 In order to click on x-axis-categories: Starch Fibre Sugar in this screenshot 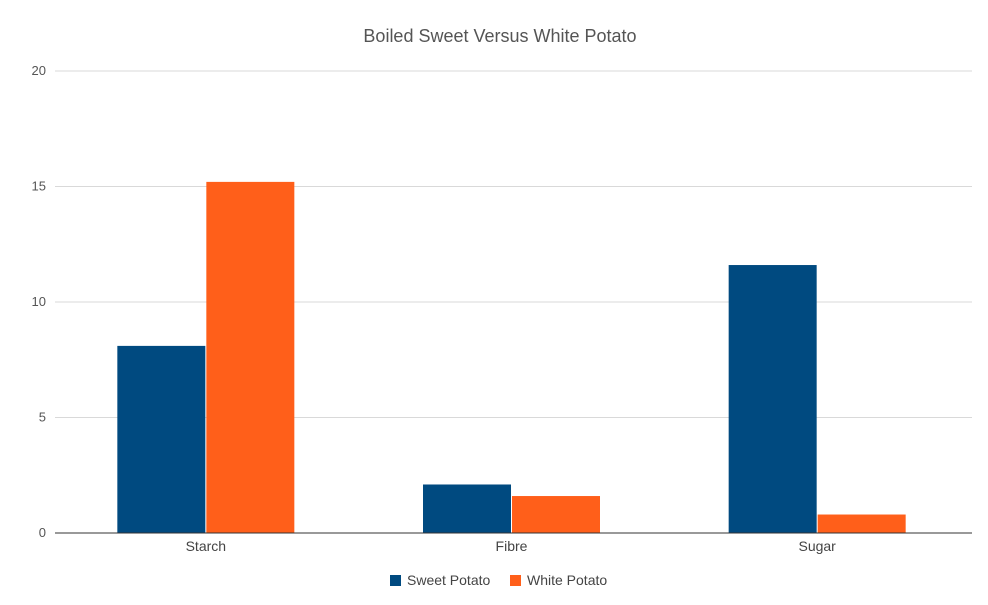, I will do `click(511, 546)`.